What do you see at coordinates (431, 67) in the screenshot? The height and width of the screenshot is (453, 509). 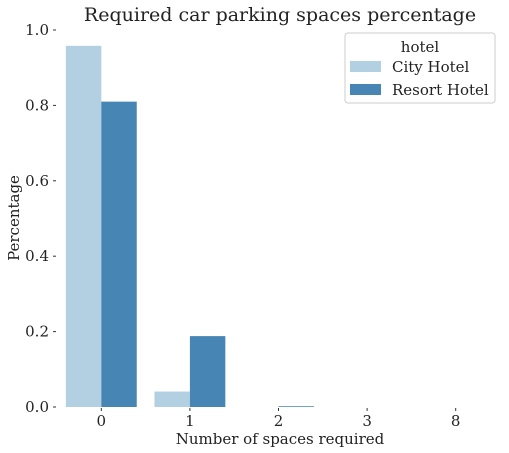 I see `legend-label-city-hotel: City Hotel` at bounding box center [431, 67].